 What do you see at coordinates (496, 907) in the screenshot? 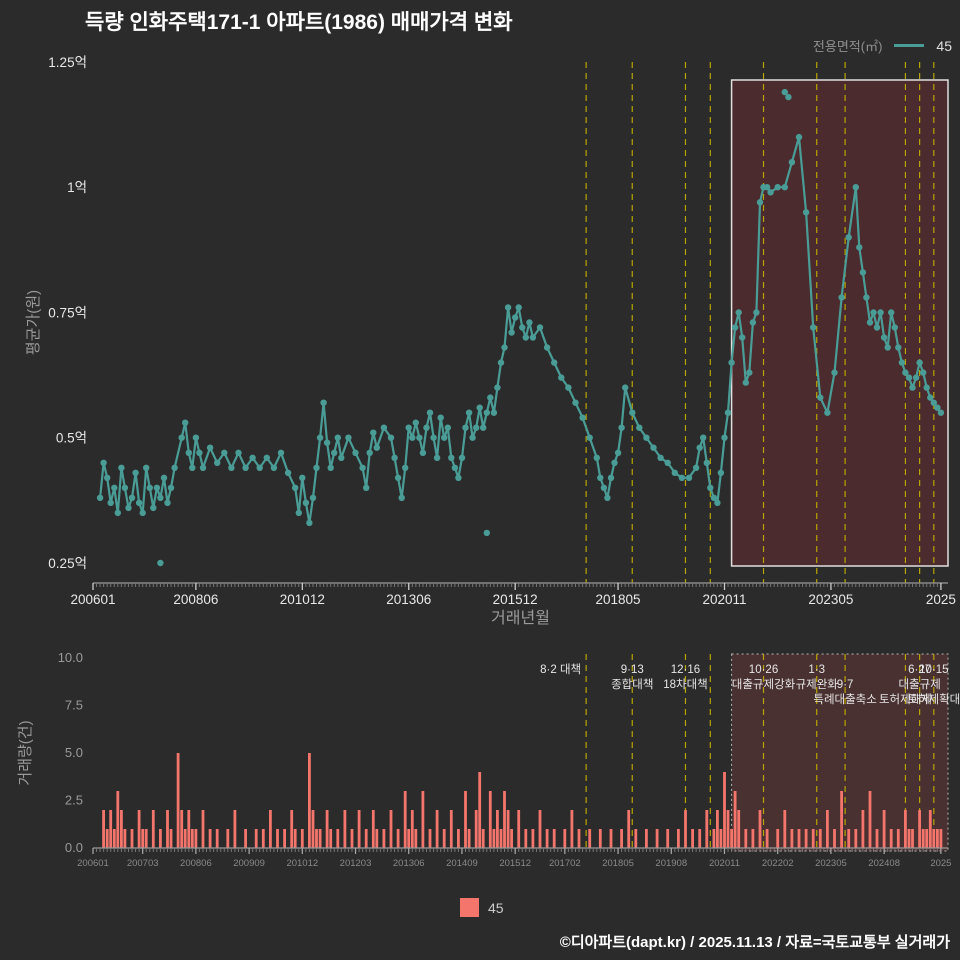
I see `legend-bottom-value: 45` at bounding box center [496, 907].